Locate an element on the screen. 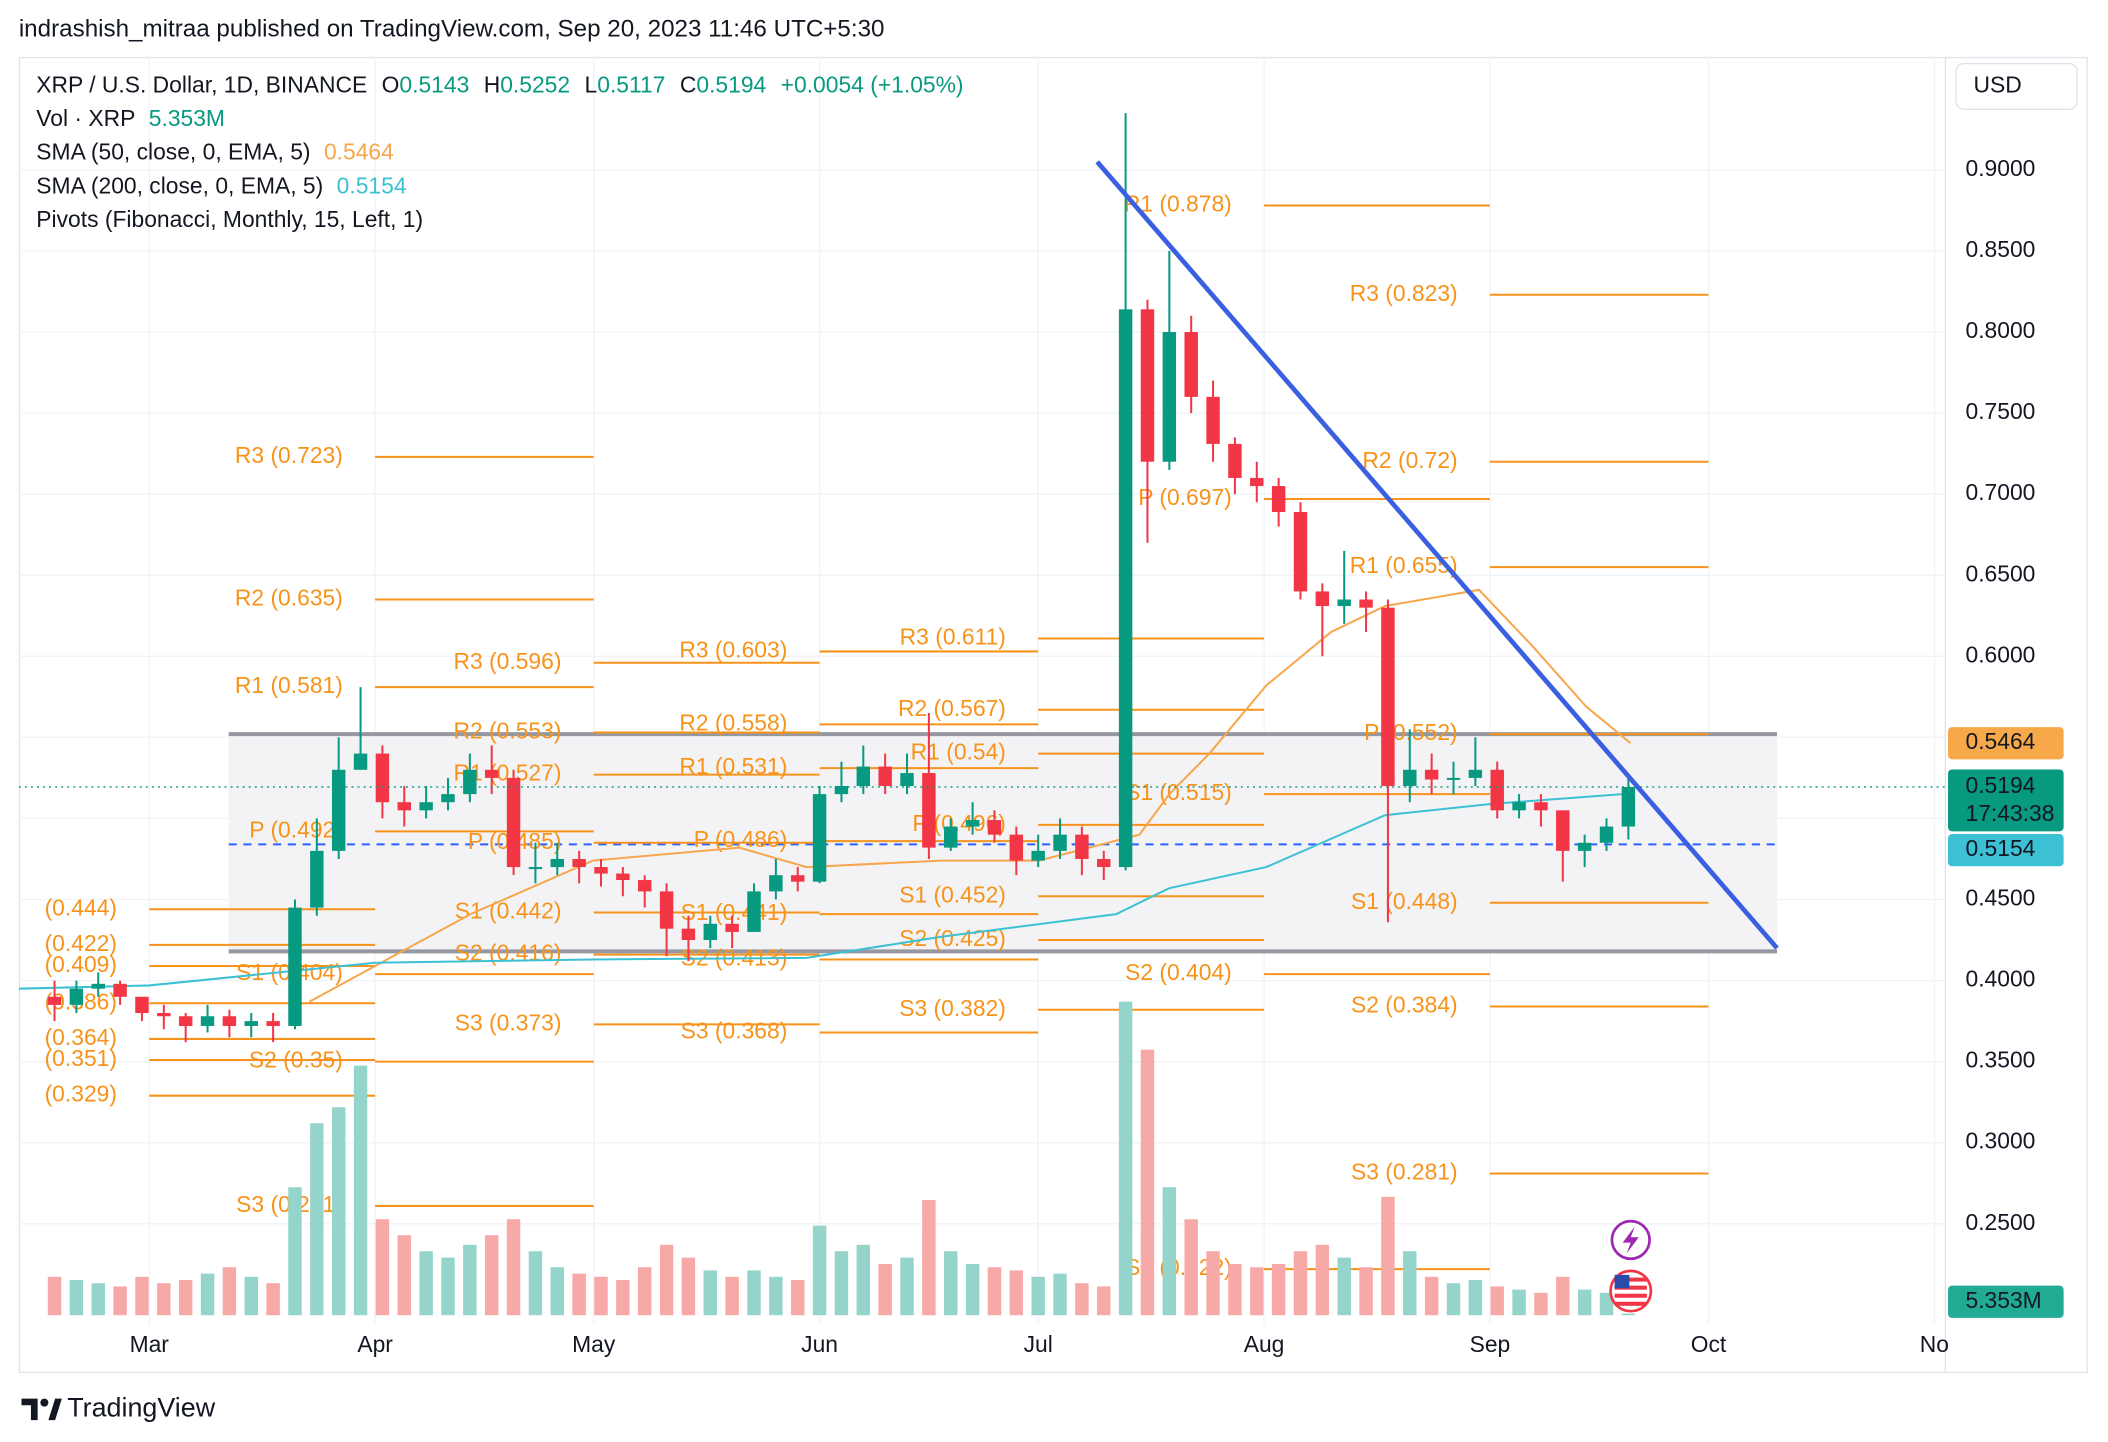 This screenshot has height=1442, width=2108. sma200-badge is located at coordinates (2006, 850).